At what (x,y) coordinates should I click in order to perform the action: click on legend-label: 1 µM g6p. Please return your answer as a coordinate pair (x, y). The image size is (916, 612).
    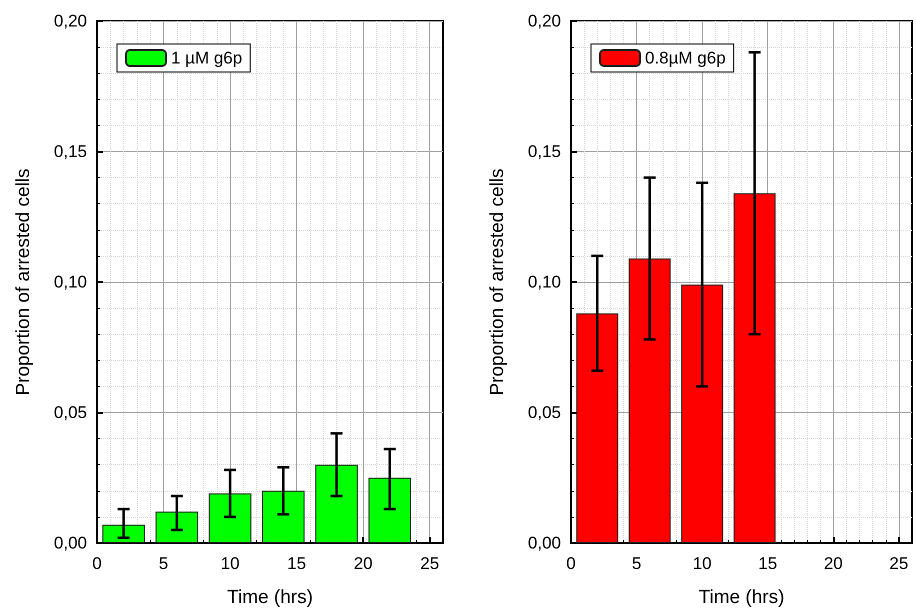
    Looking at the image, I should click on (206, 58).